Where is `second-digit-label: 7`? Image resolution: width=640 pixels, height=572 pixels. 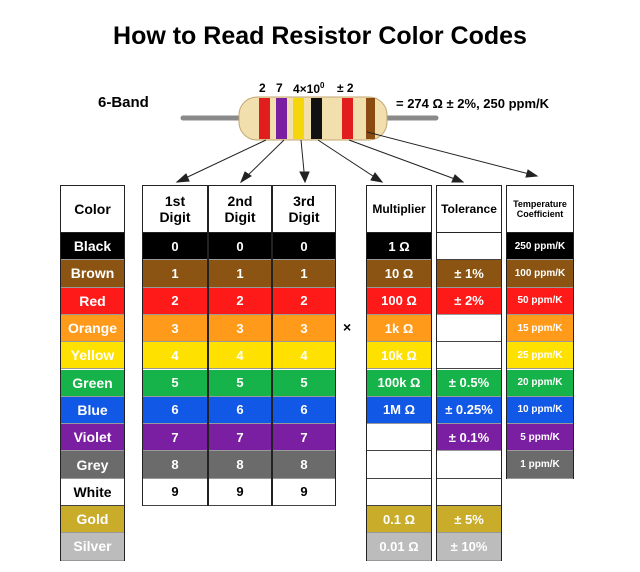 second-digit-label: 7 is located at coordinates (279, 88).